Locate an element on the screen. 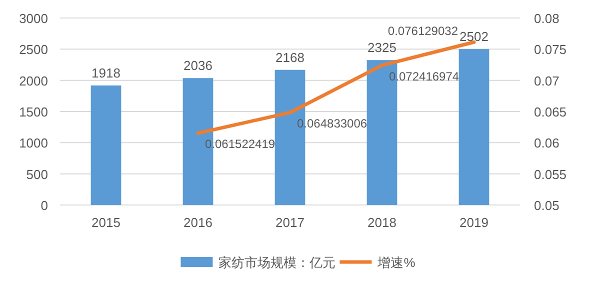 The image size is (600, 287). x-tick-label: 2018 is located at coordinates (382, 222).